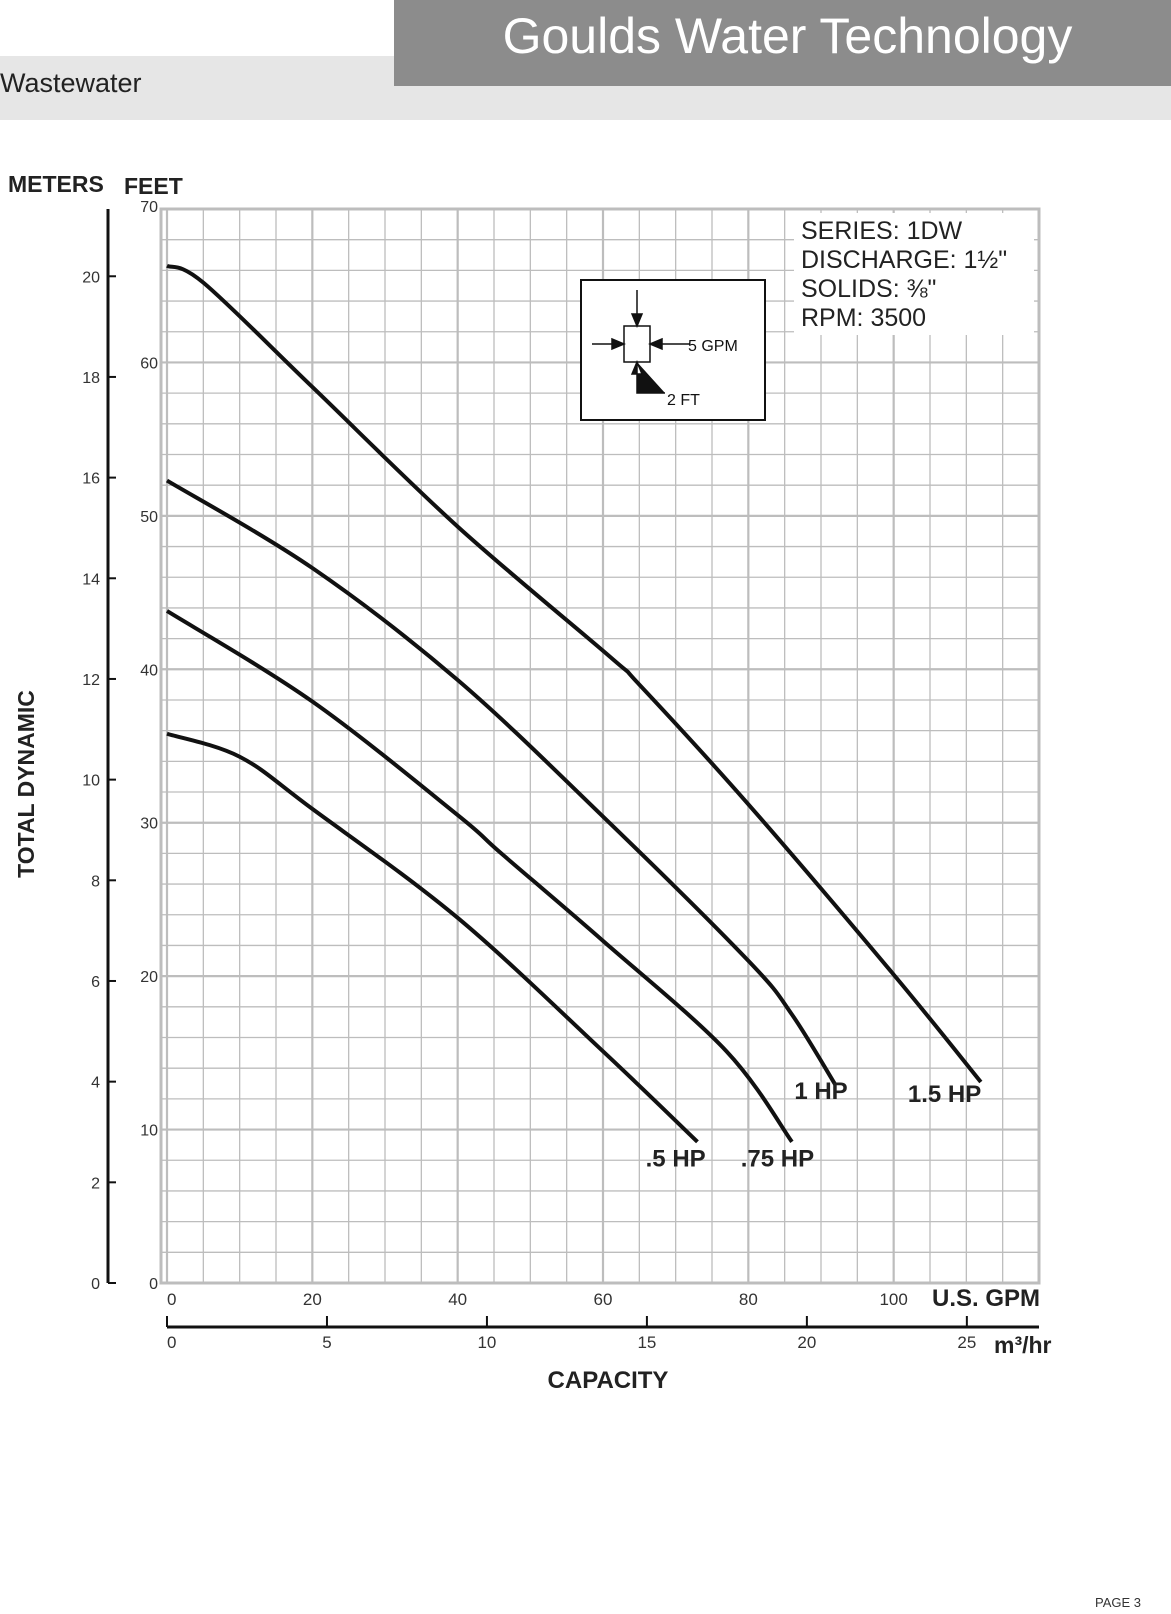 The height and width of the screenshot is (1614, 1171). Describe the element at coordinates (95, 1284) in the screenshot. I see `meters-tick-label: 0` at that location.